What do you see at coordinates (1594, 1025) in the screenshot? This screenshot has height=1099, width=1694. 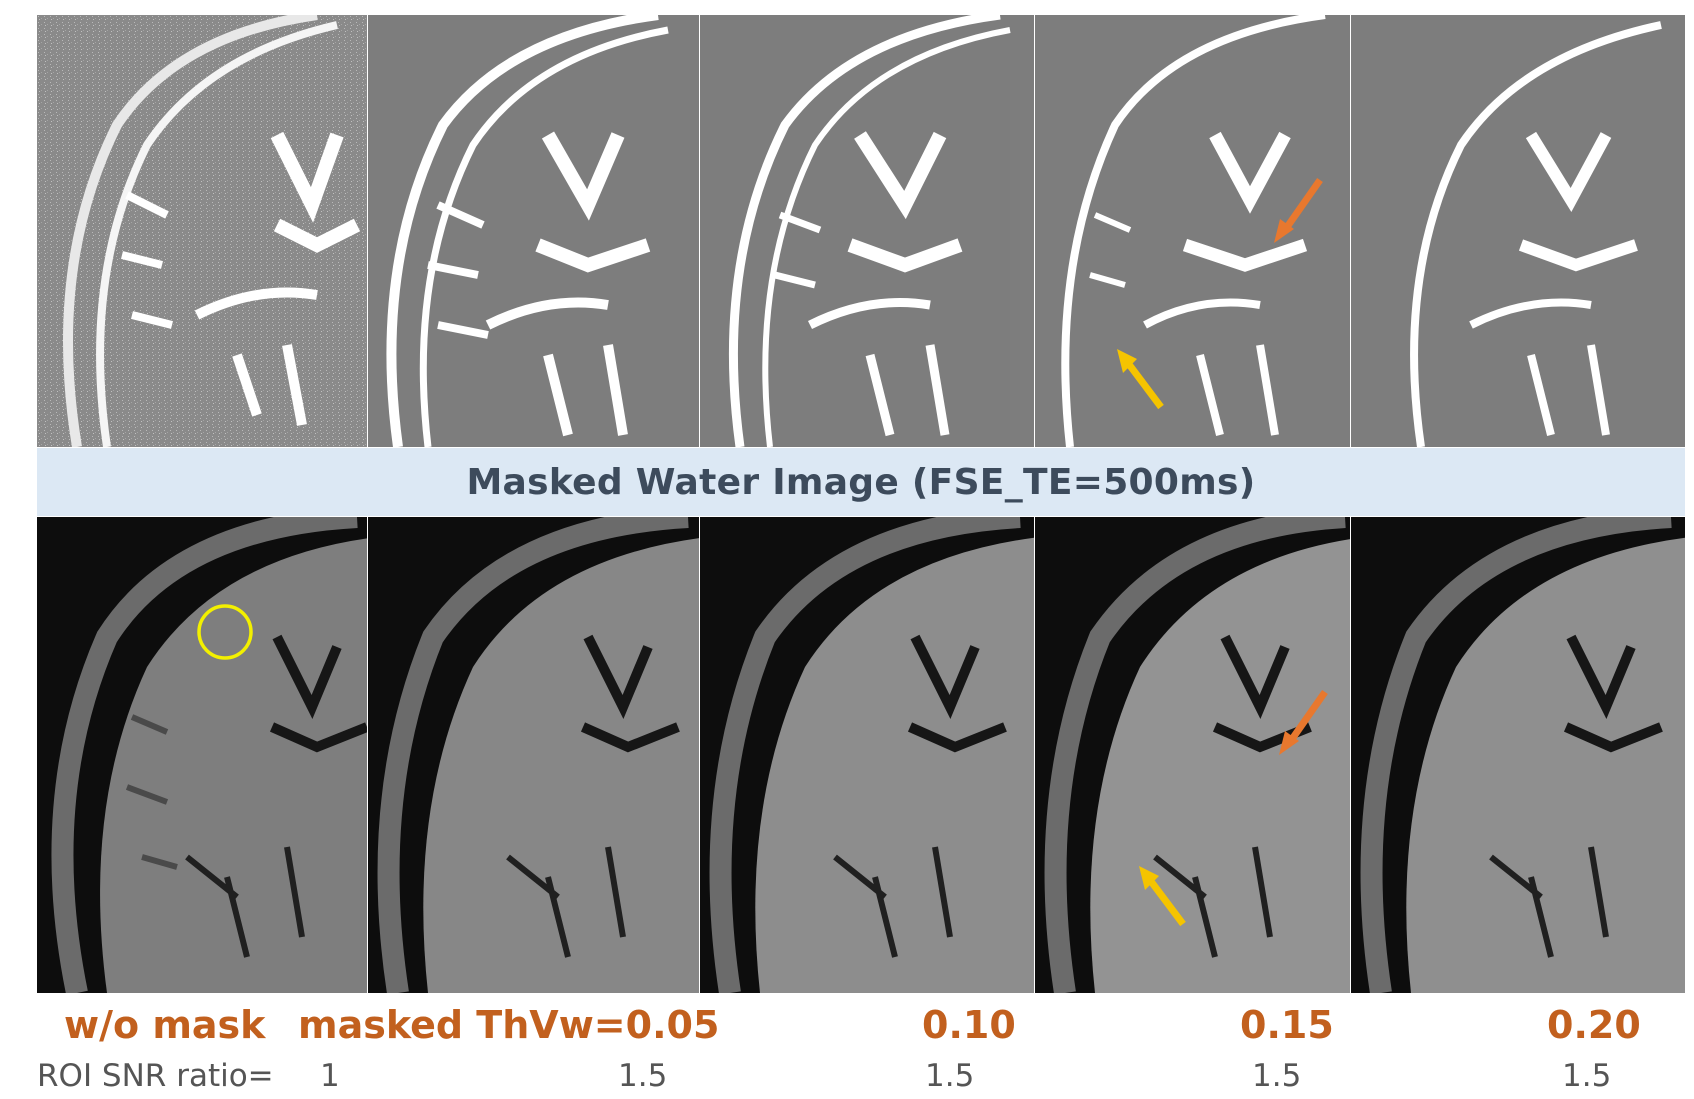 I see `label-th-020: 0.20` at bounding box center [1594, 1025].